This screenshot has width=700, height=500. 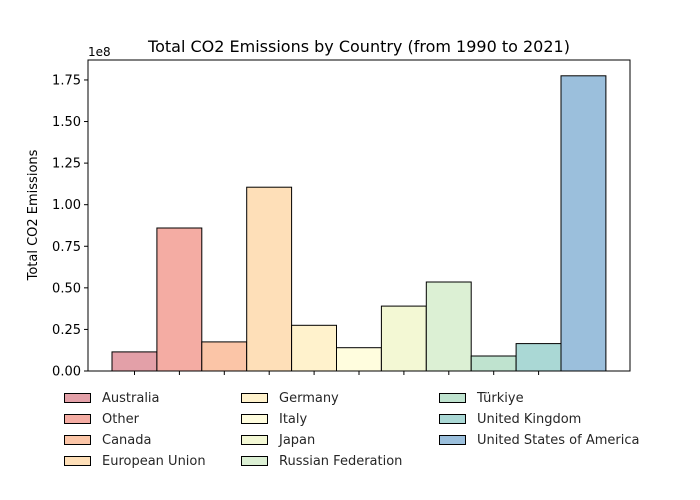 What do you see at coordinates (314, 348) in the screenshot?
I see `bar-germany` at bounding box center [314, 348].